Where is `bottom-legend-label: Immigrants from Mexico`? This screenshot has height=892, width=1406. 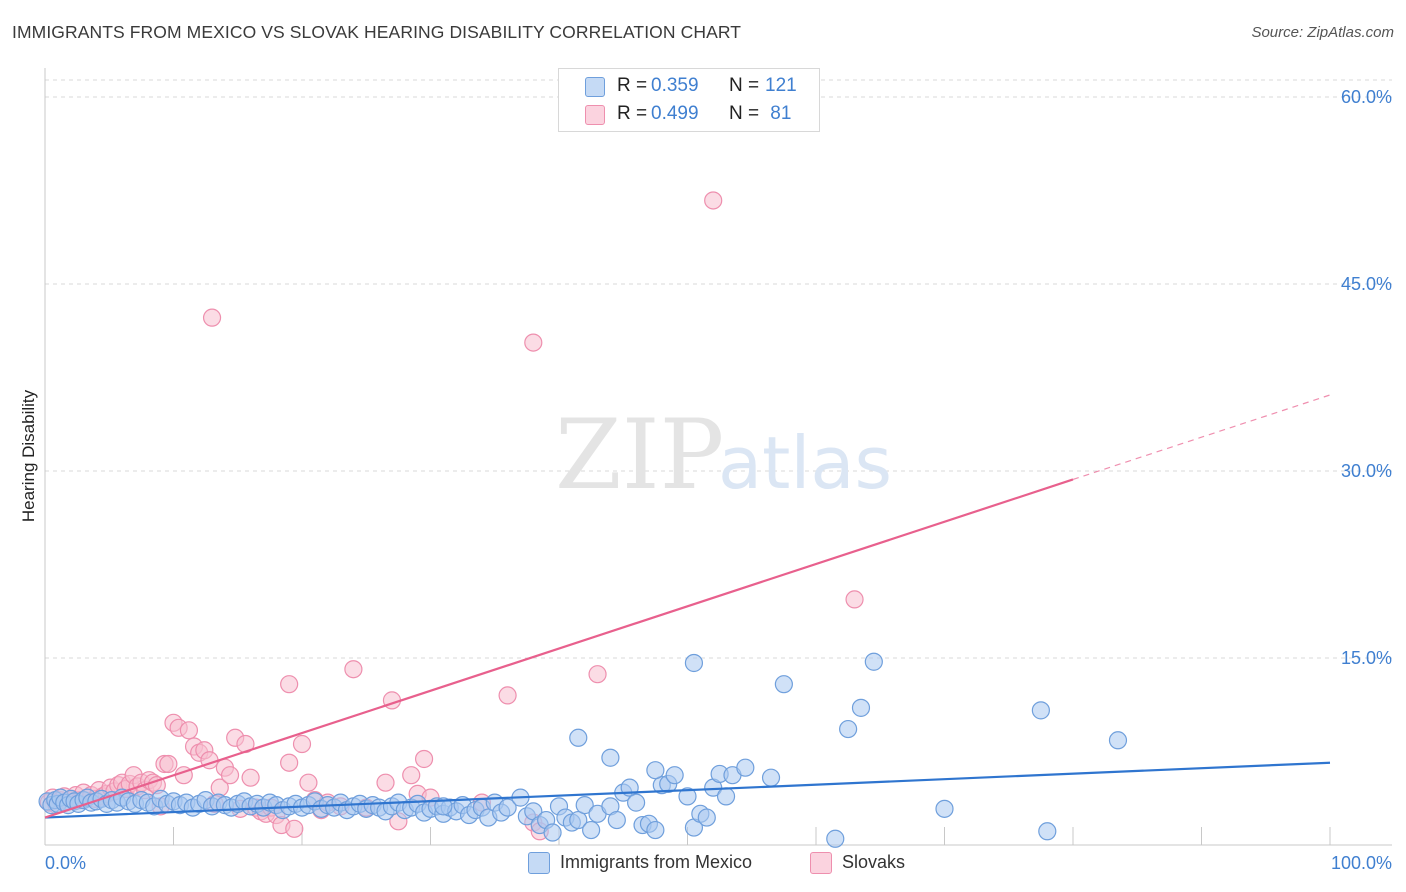 bottom-legend-label: Immigrants from Mexico is located at coordinates (656, 862).